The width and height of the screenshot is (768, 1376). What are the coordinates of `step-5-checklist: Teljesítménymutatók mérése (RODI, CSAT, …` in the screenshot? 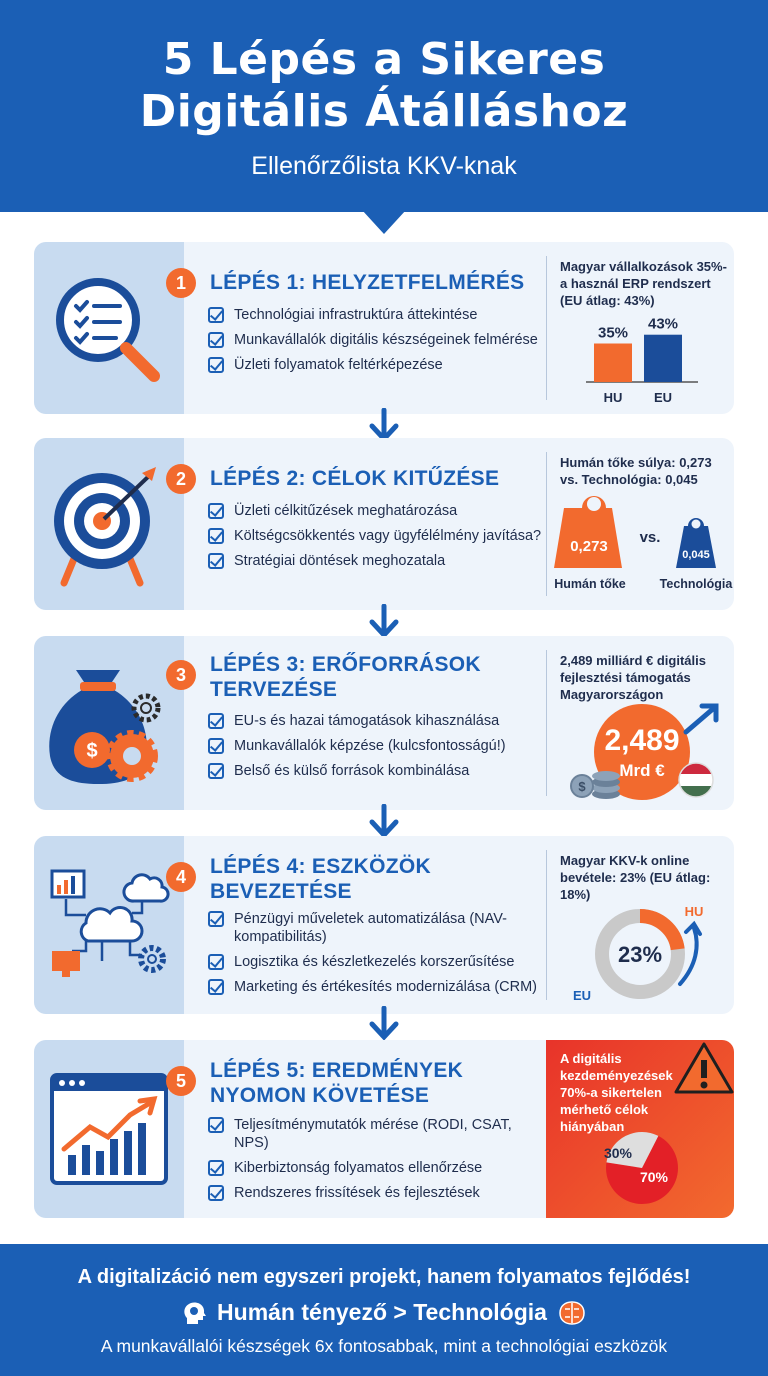 It's located at (375, 1162).